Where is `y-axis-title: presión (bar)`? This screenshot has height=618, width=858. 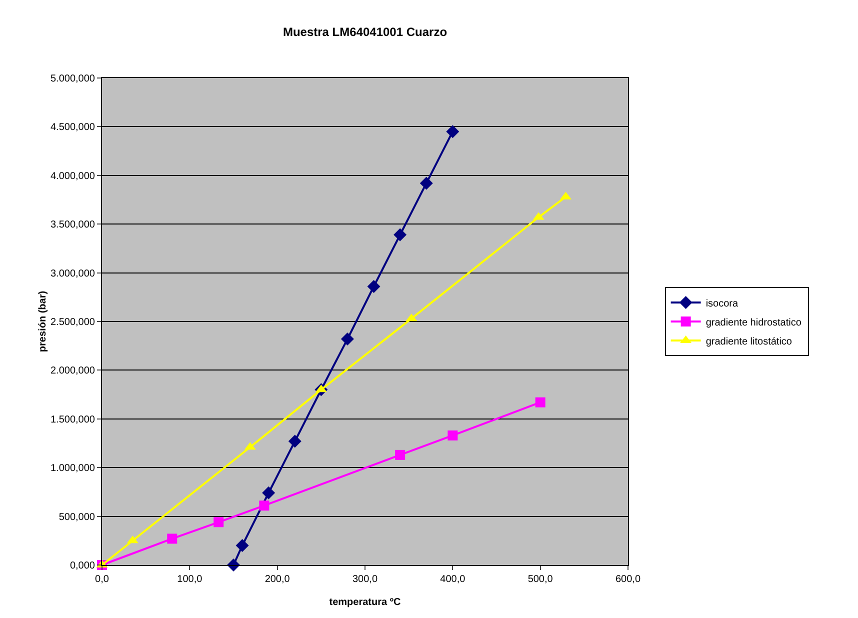
y-axis-title: presión (bar) is located at coordinates (43, 321).